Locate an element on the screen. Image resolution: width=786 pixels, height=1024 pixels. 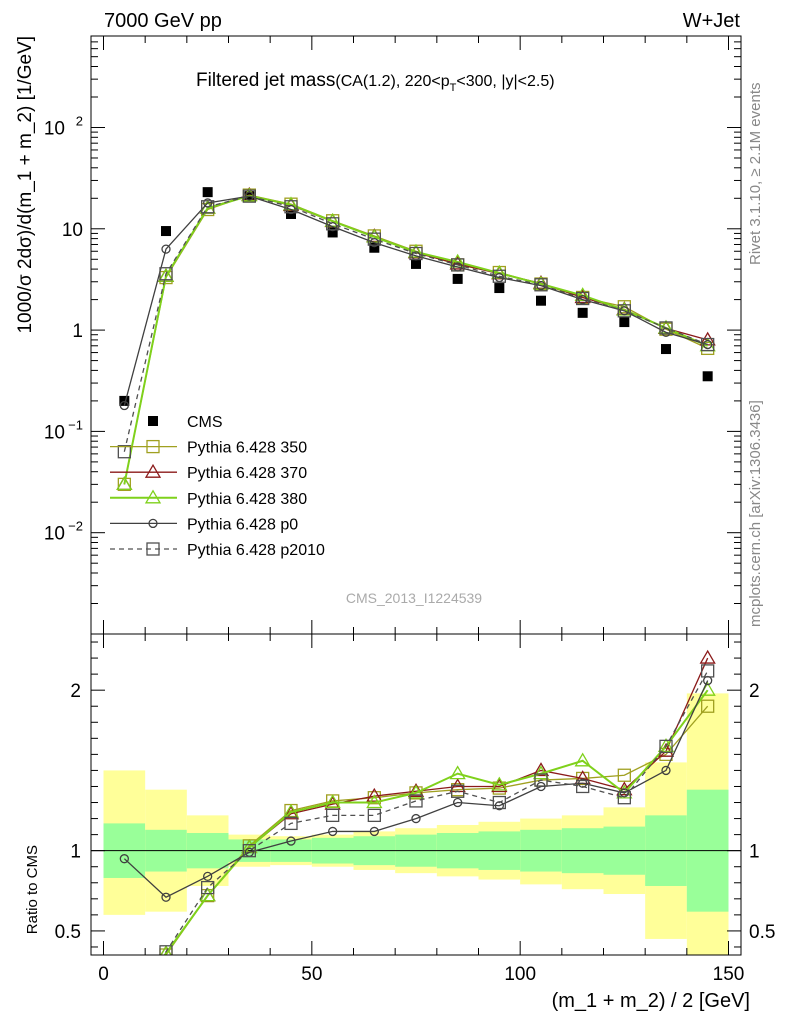
y-axis-label-main: 1000/σ 2dσ)/d(m_1 + m_2) [1/GeV] is located at coordinates (25, 185).